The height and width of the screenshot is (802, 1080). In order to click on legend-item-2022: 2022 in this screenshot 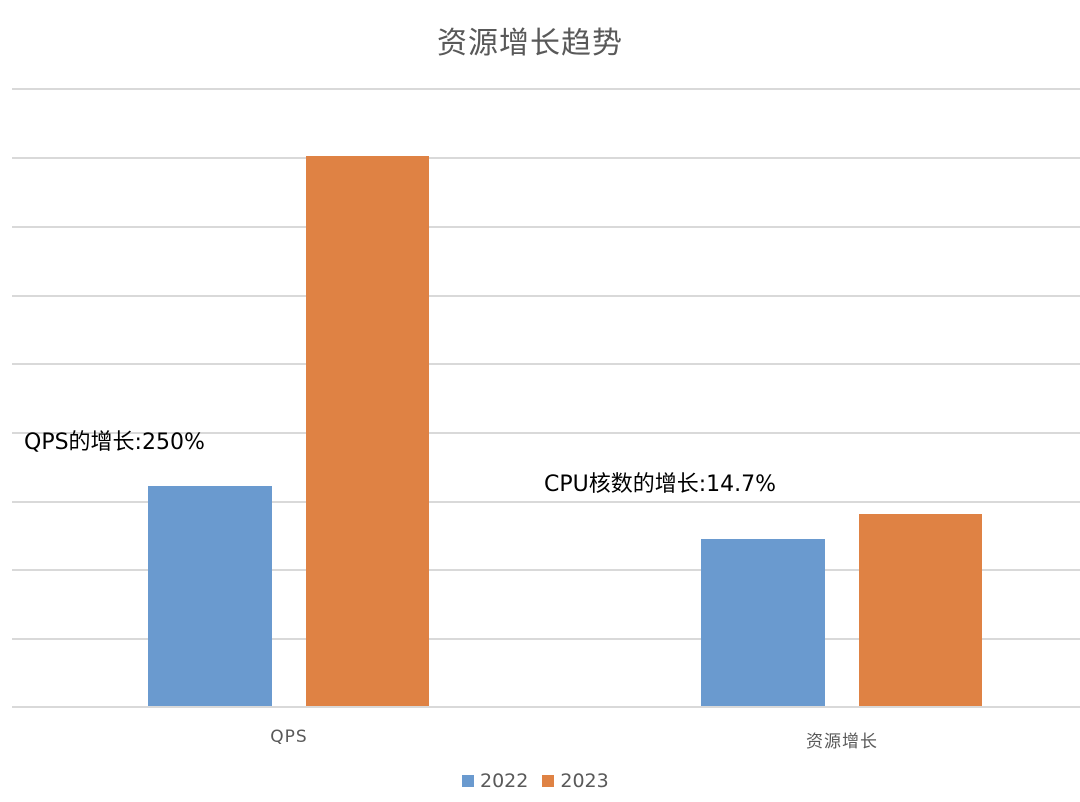, I will do `click(495, 781)`.